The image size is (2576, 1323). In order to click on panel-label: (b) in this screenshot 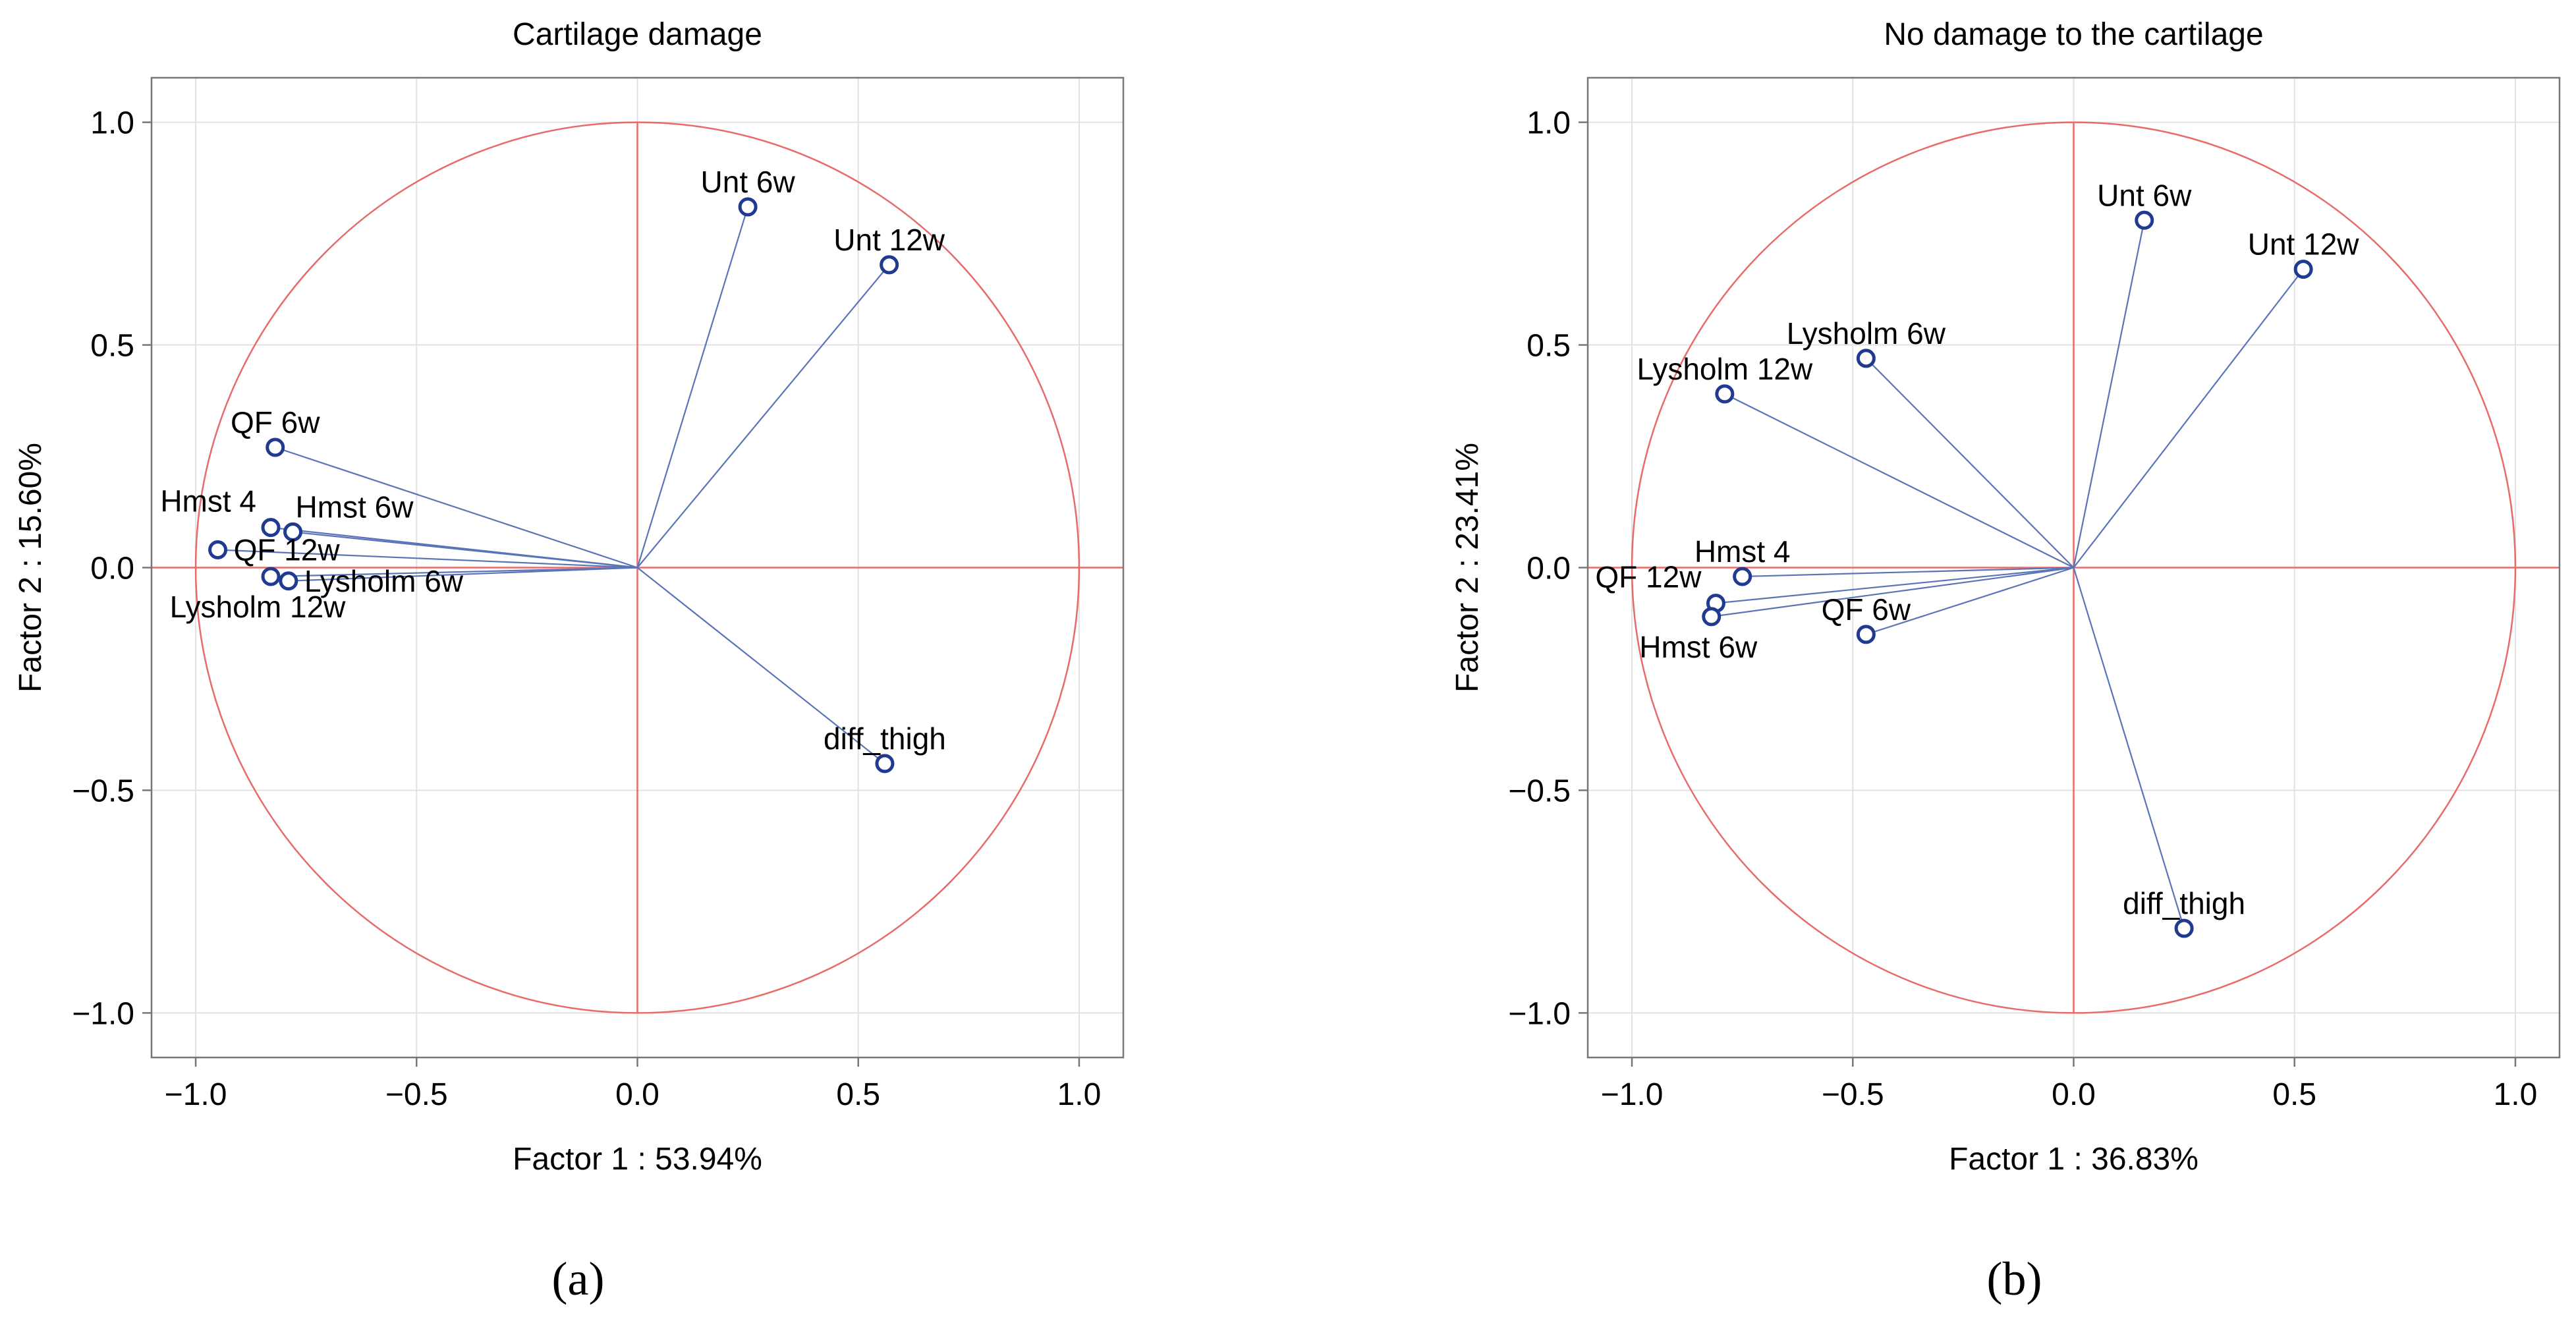, I will do `click(2014, 1279)`.